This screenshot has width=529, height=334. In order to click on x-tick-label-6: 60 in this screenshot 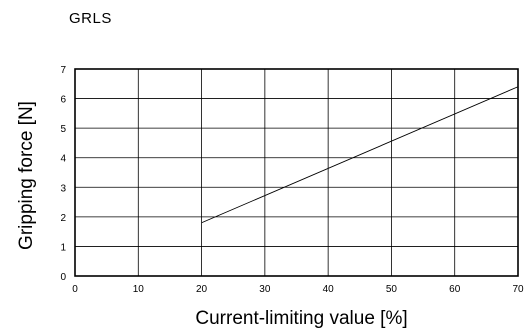, I will do `click(455, 289)`.